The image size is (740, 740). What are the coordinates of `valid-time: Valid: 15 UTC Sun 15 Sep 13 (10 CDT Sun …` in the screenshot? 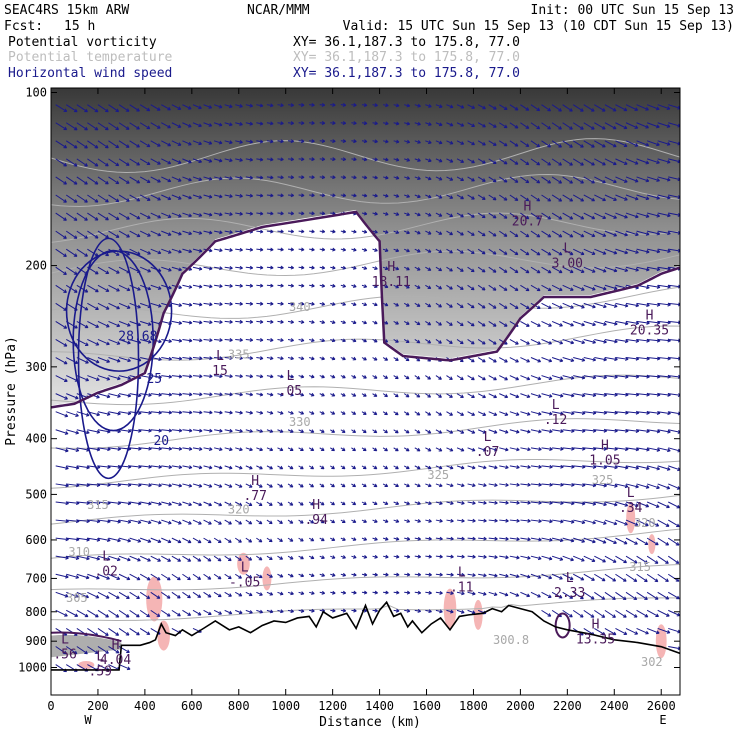 It's located at (538, 26).